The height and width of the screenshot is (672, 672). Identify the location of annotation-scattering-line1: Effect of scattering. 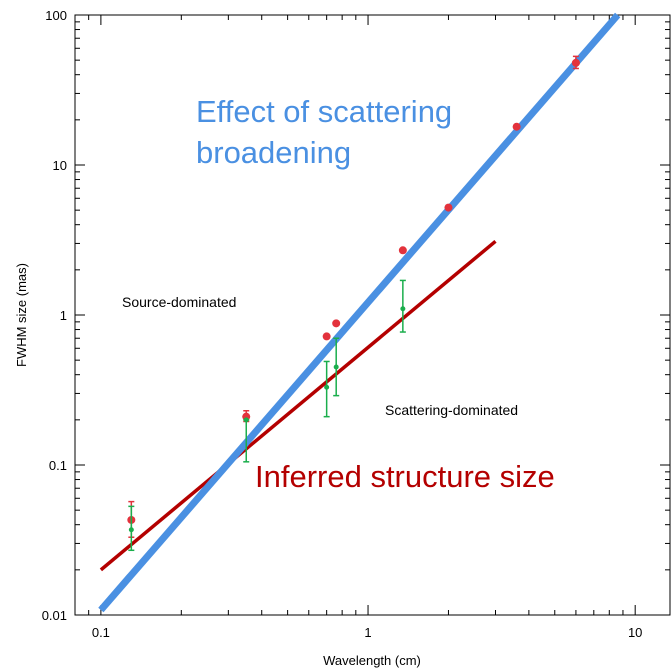
(324, 111).